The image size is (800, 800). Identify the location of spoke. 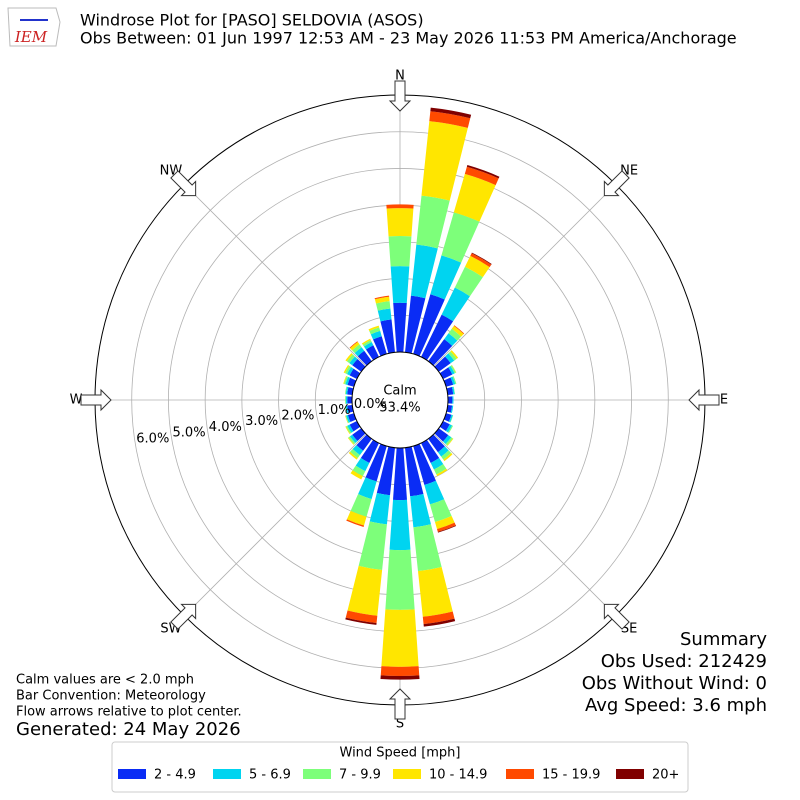
(507, 507).